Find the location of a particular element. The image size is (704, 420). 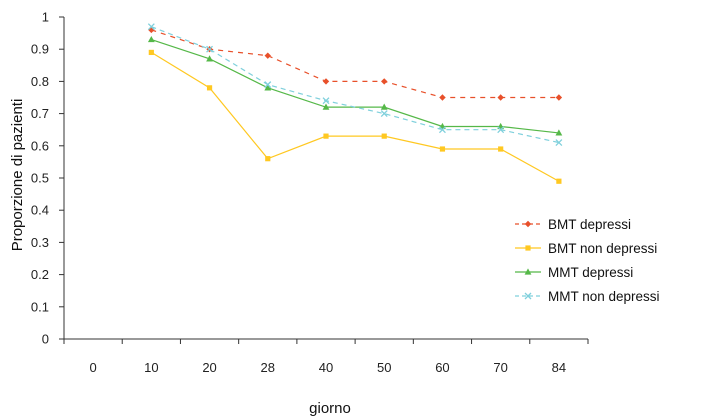

x-tick-label: 40 is located at coordinates (326, 367).